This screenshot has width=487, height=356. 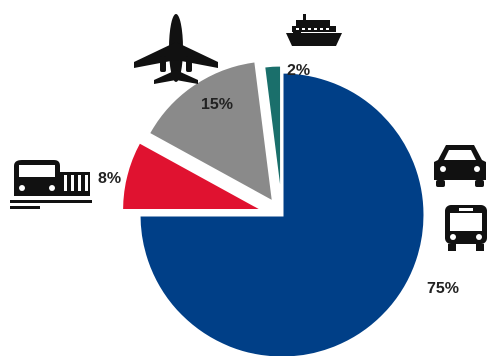 What do you see at coordinates (272, 136) in the screenshot?
I see `slice-ship` at bounding box center [272, 136].